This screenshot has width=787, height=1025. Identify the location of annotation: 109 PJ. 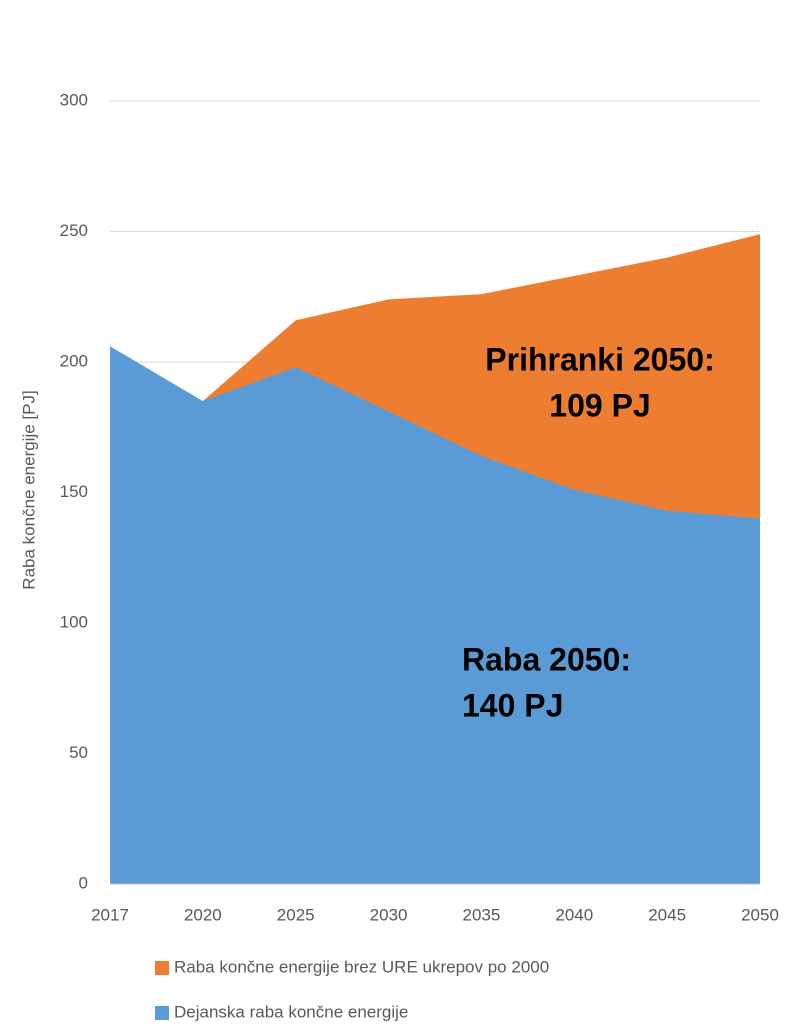
(599, 405).